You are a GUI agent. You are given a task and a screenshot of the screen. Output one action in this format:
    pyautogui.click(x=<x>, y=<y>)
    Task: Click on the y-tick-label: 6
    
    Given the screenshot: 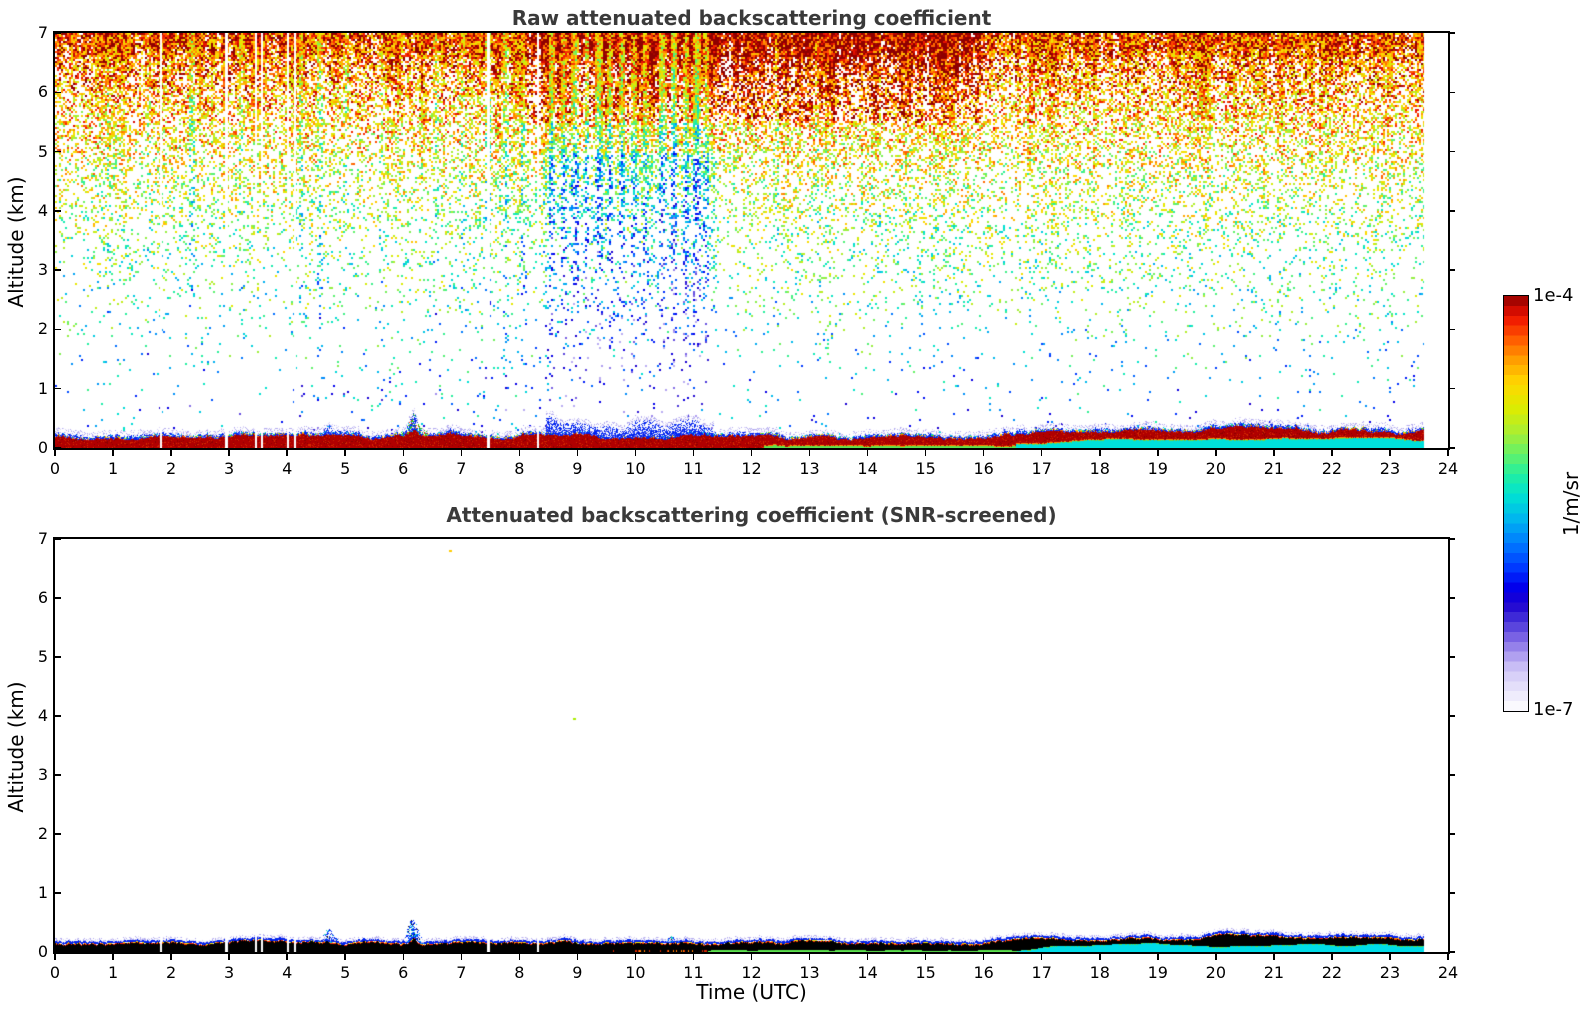 What is the action you would take?
    pyautogui.click(x=42, y=597)
    